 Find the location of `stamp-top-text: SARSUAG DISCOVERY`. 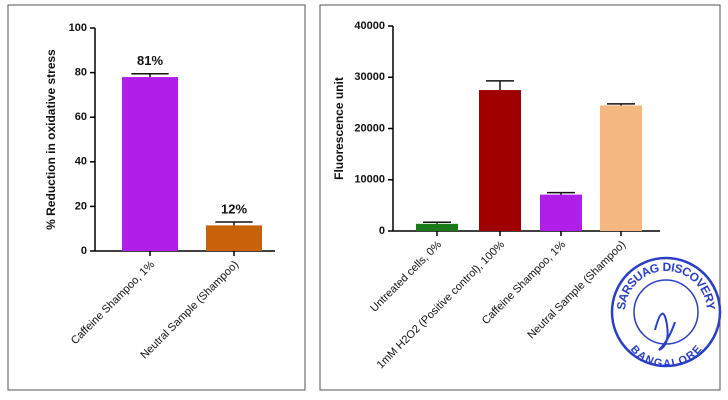

stamp-top-text: SARSUAG DISCOVERY is located at coordinates (666, 285).